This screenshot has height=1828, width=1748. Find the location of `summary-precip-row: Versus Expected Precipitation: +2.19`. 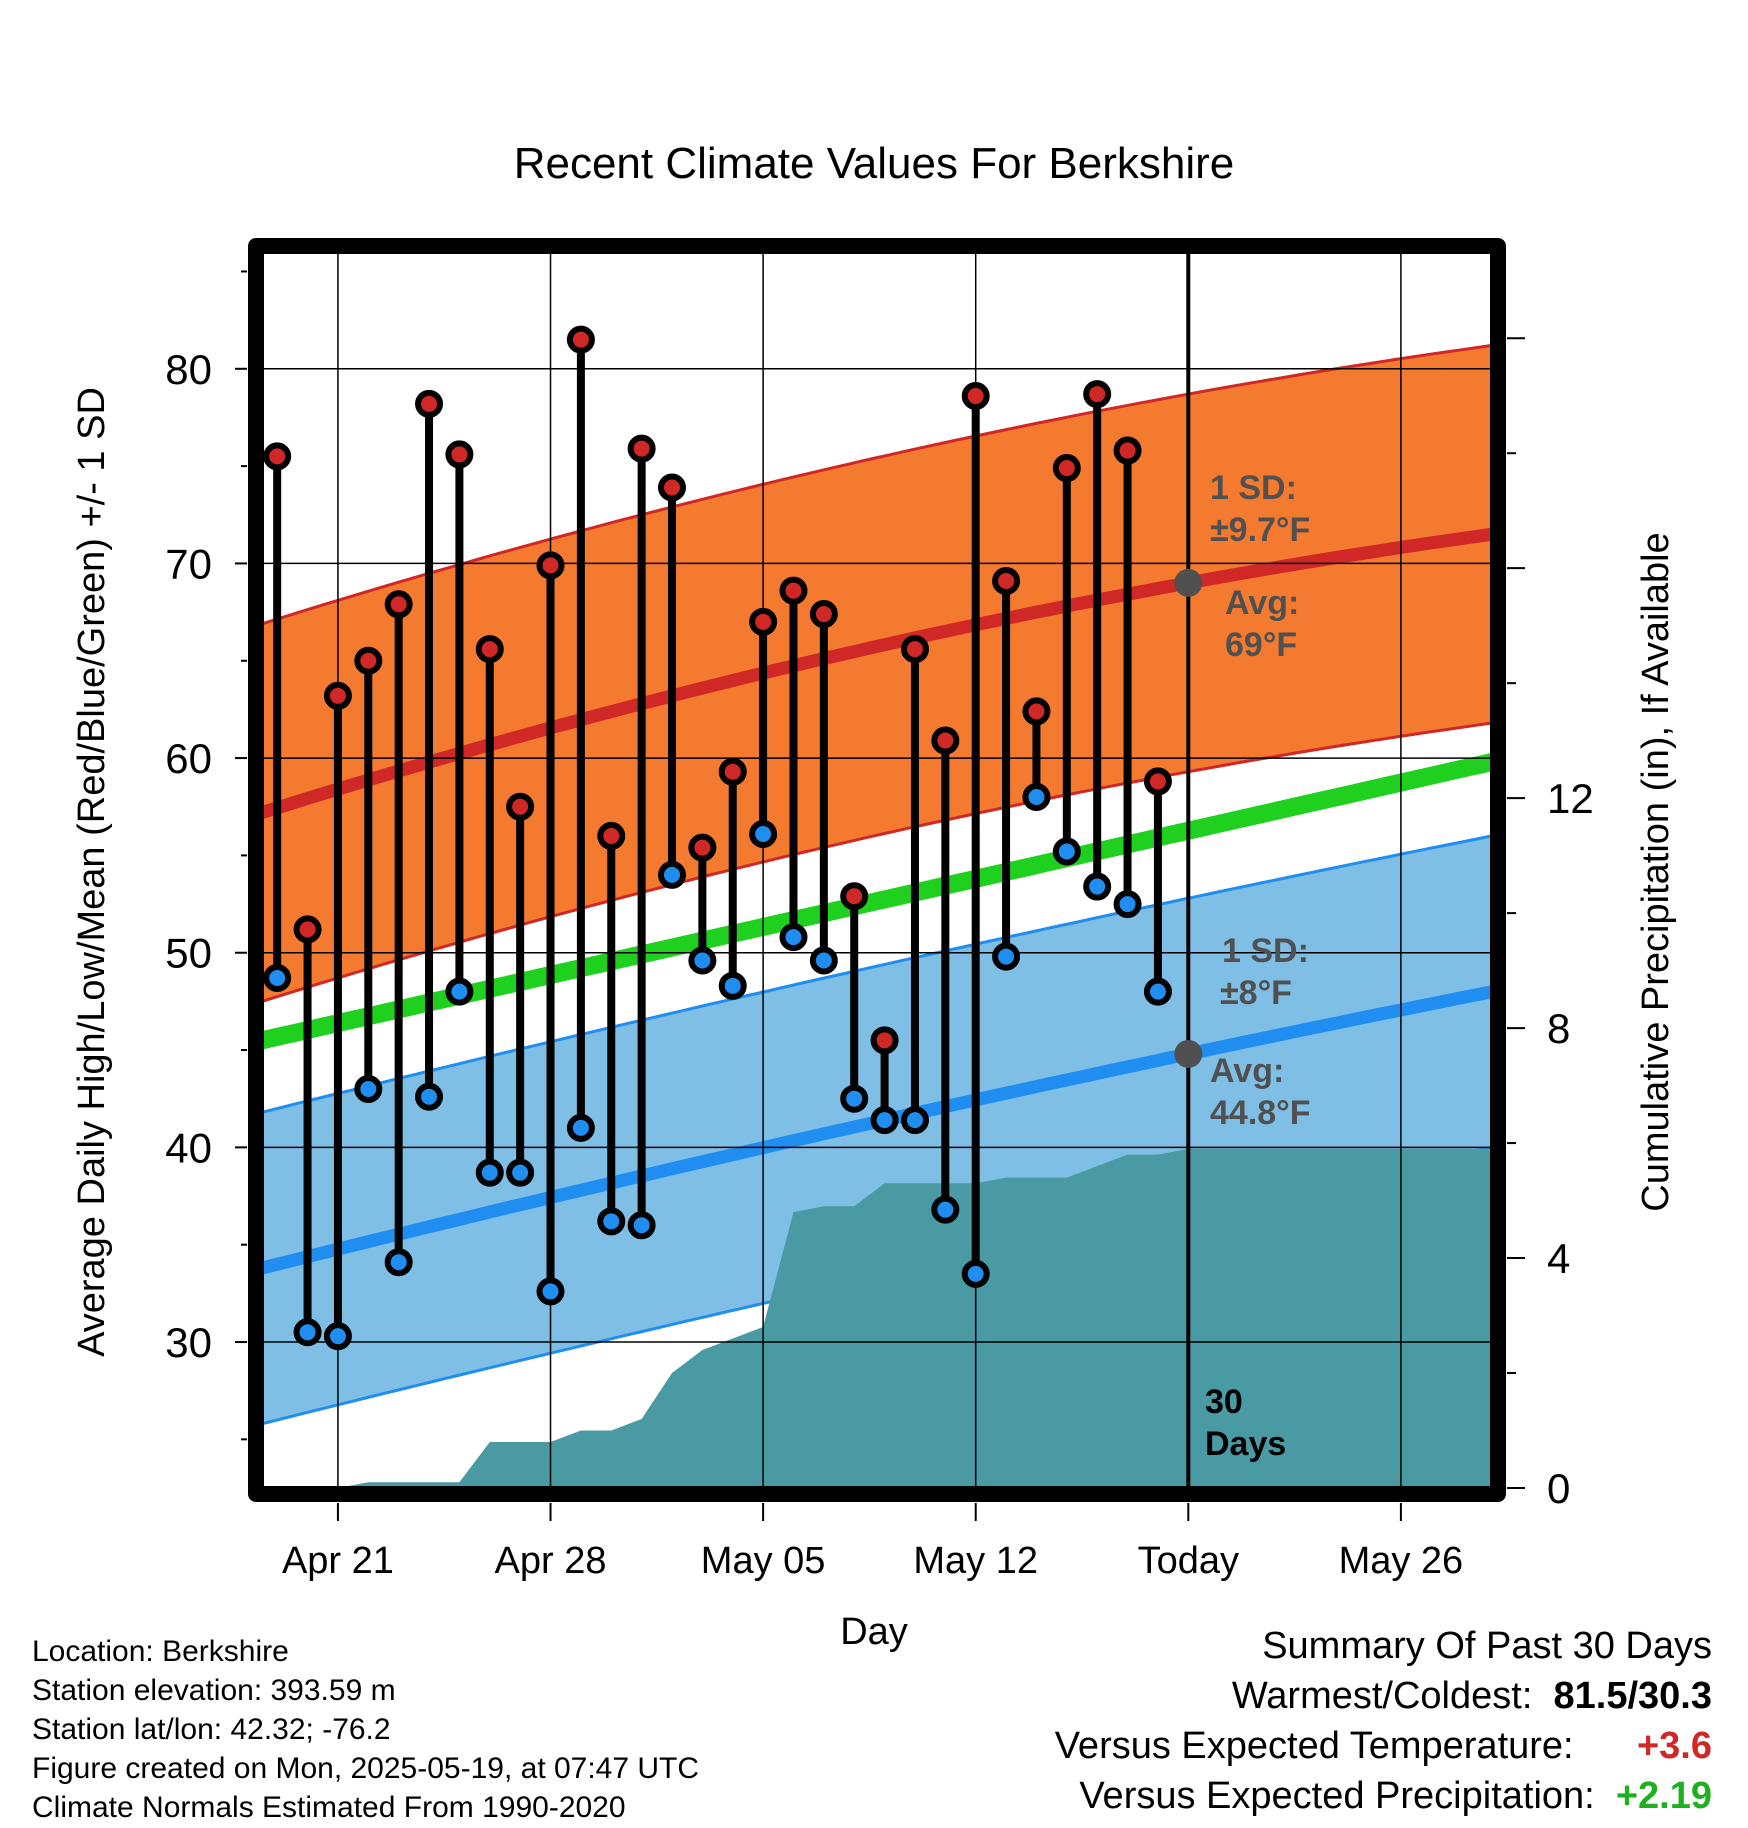

summary-precip-row: Versus Expected Precipitation: +2.19 is located at coordinates (1395, 1796).